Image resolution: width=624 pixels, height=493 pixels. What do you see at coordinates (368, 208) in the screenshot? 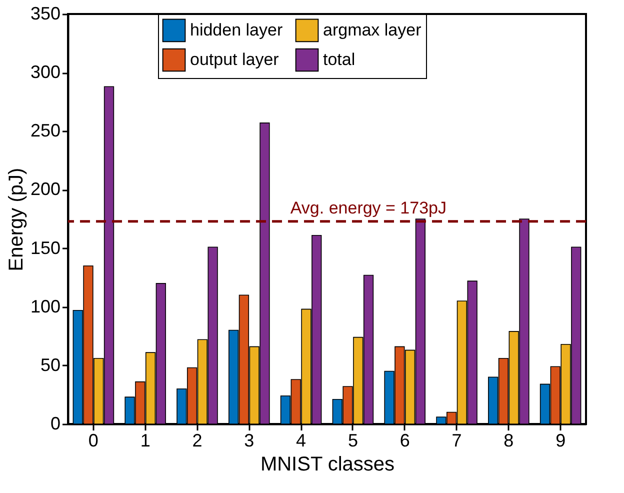
I see `ref-line-label: Avg. energy = 173pJ` at bounding box center [368, 208].